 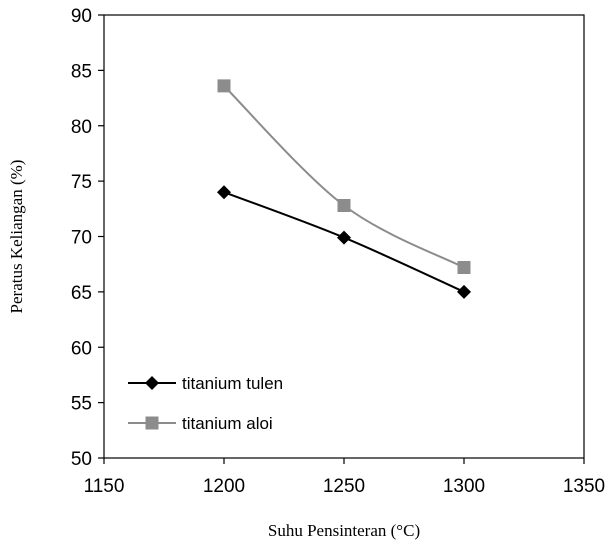 What do you see at coordinates (584, 486) in the screenshot?
I see `x-tick-label: 1350` at bounding box center [584, 486].